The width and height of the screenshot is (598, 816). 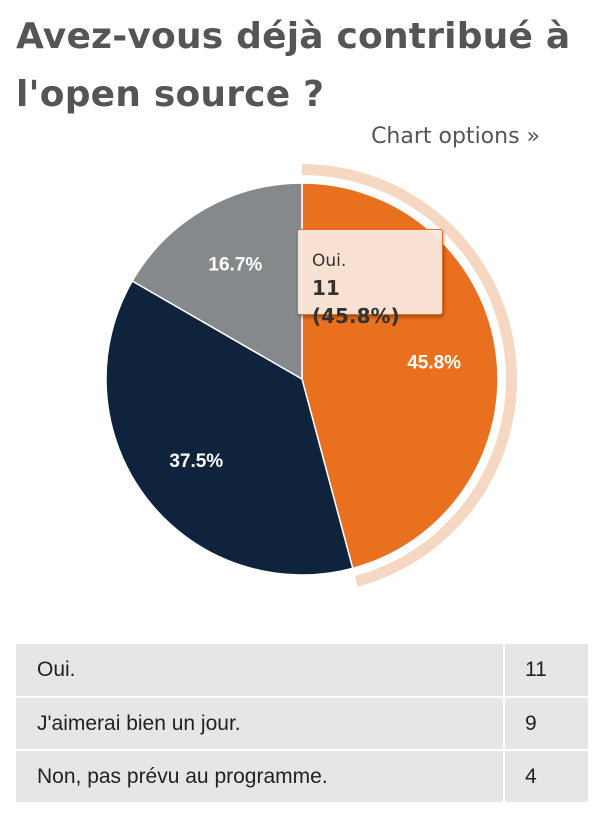 I want to click on tooltip-series-name: Oui., so click(x=329, y=261).